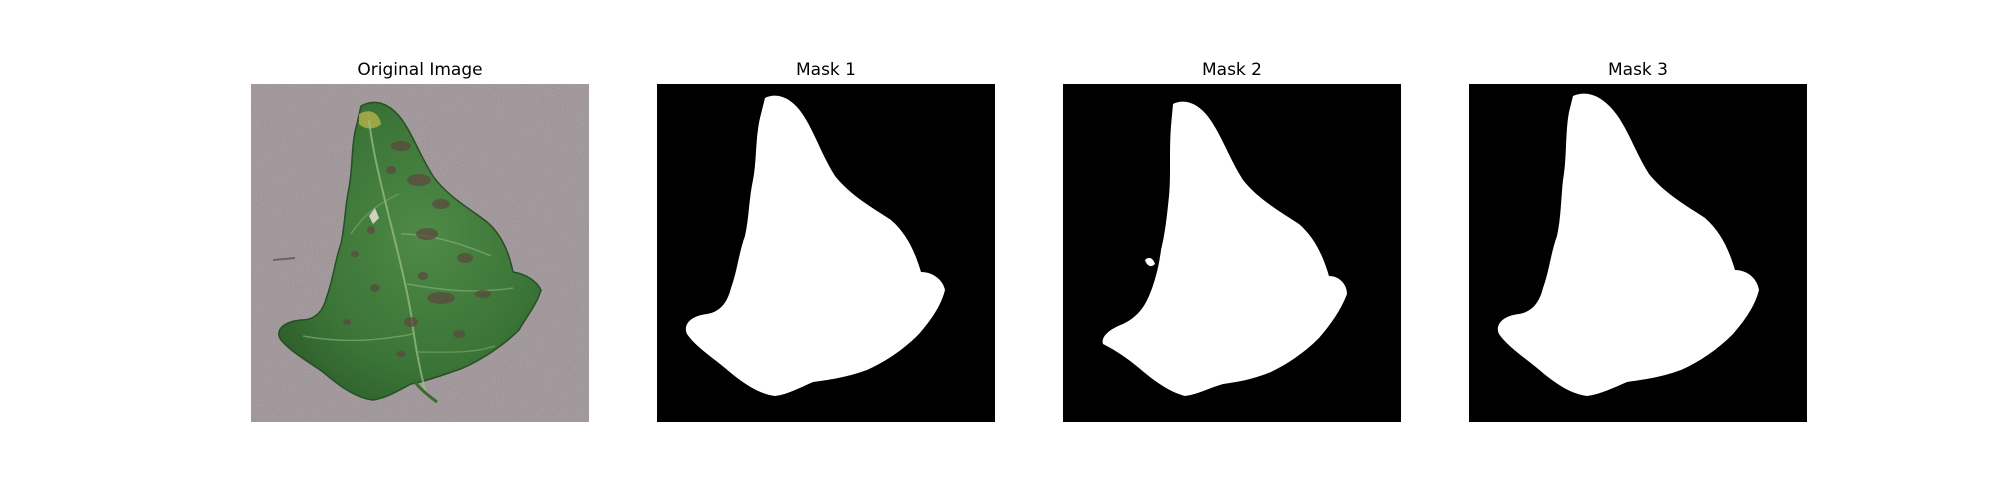  I want to click on mask-3-image, so click(1638, 253).